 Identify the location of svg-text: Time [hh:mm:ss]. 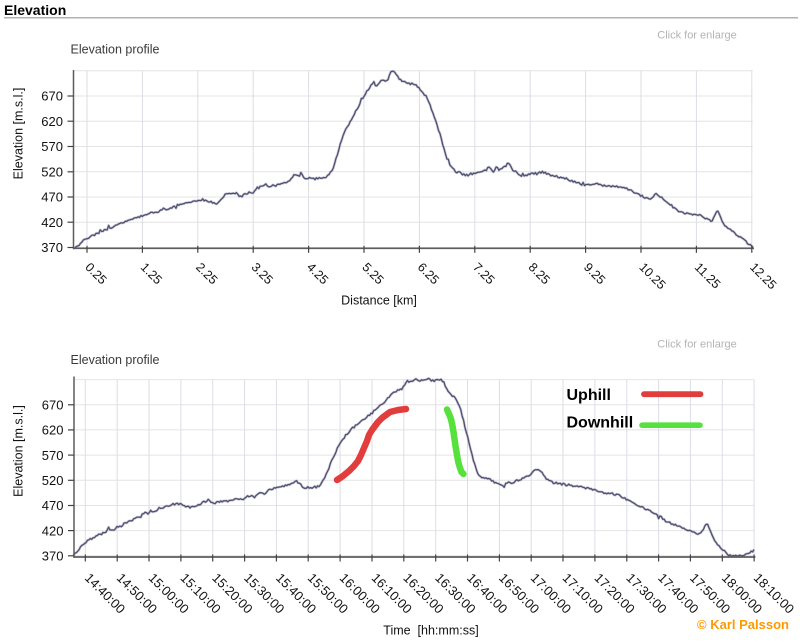
(430, 630).